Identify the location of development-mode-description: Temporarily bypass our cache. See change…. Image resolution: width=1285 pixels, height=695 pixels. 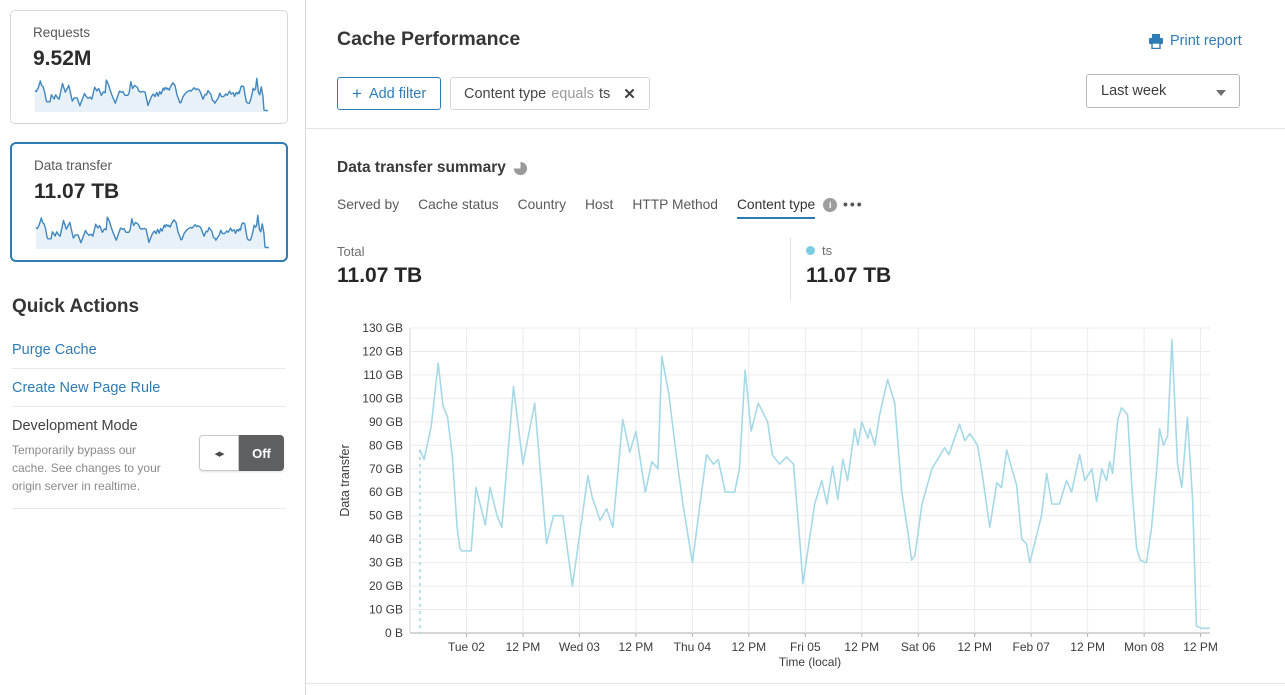
(86, 468).